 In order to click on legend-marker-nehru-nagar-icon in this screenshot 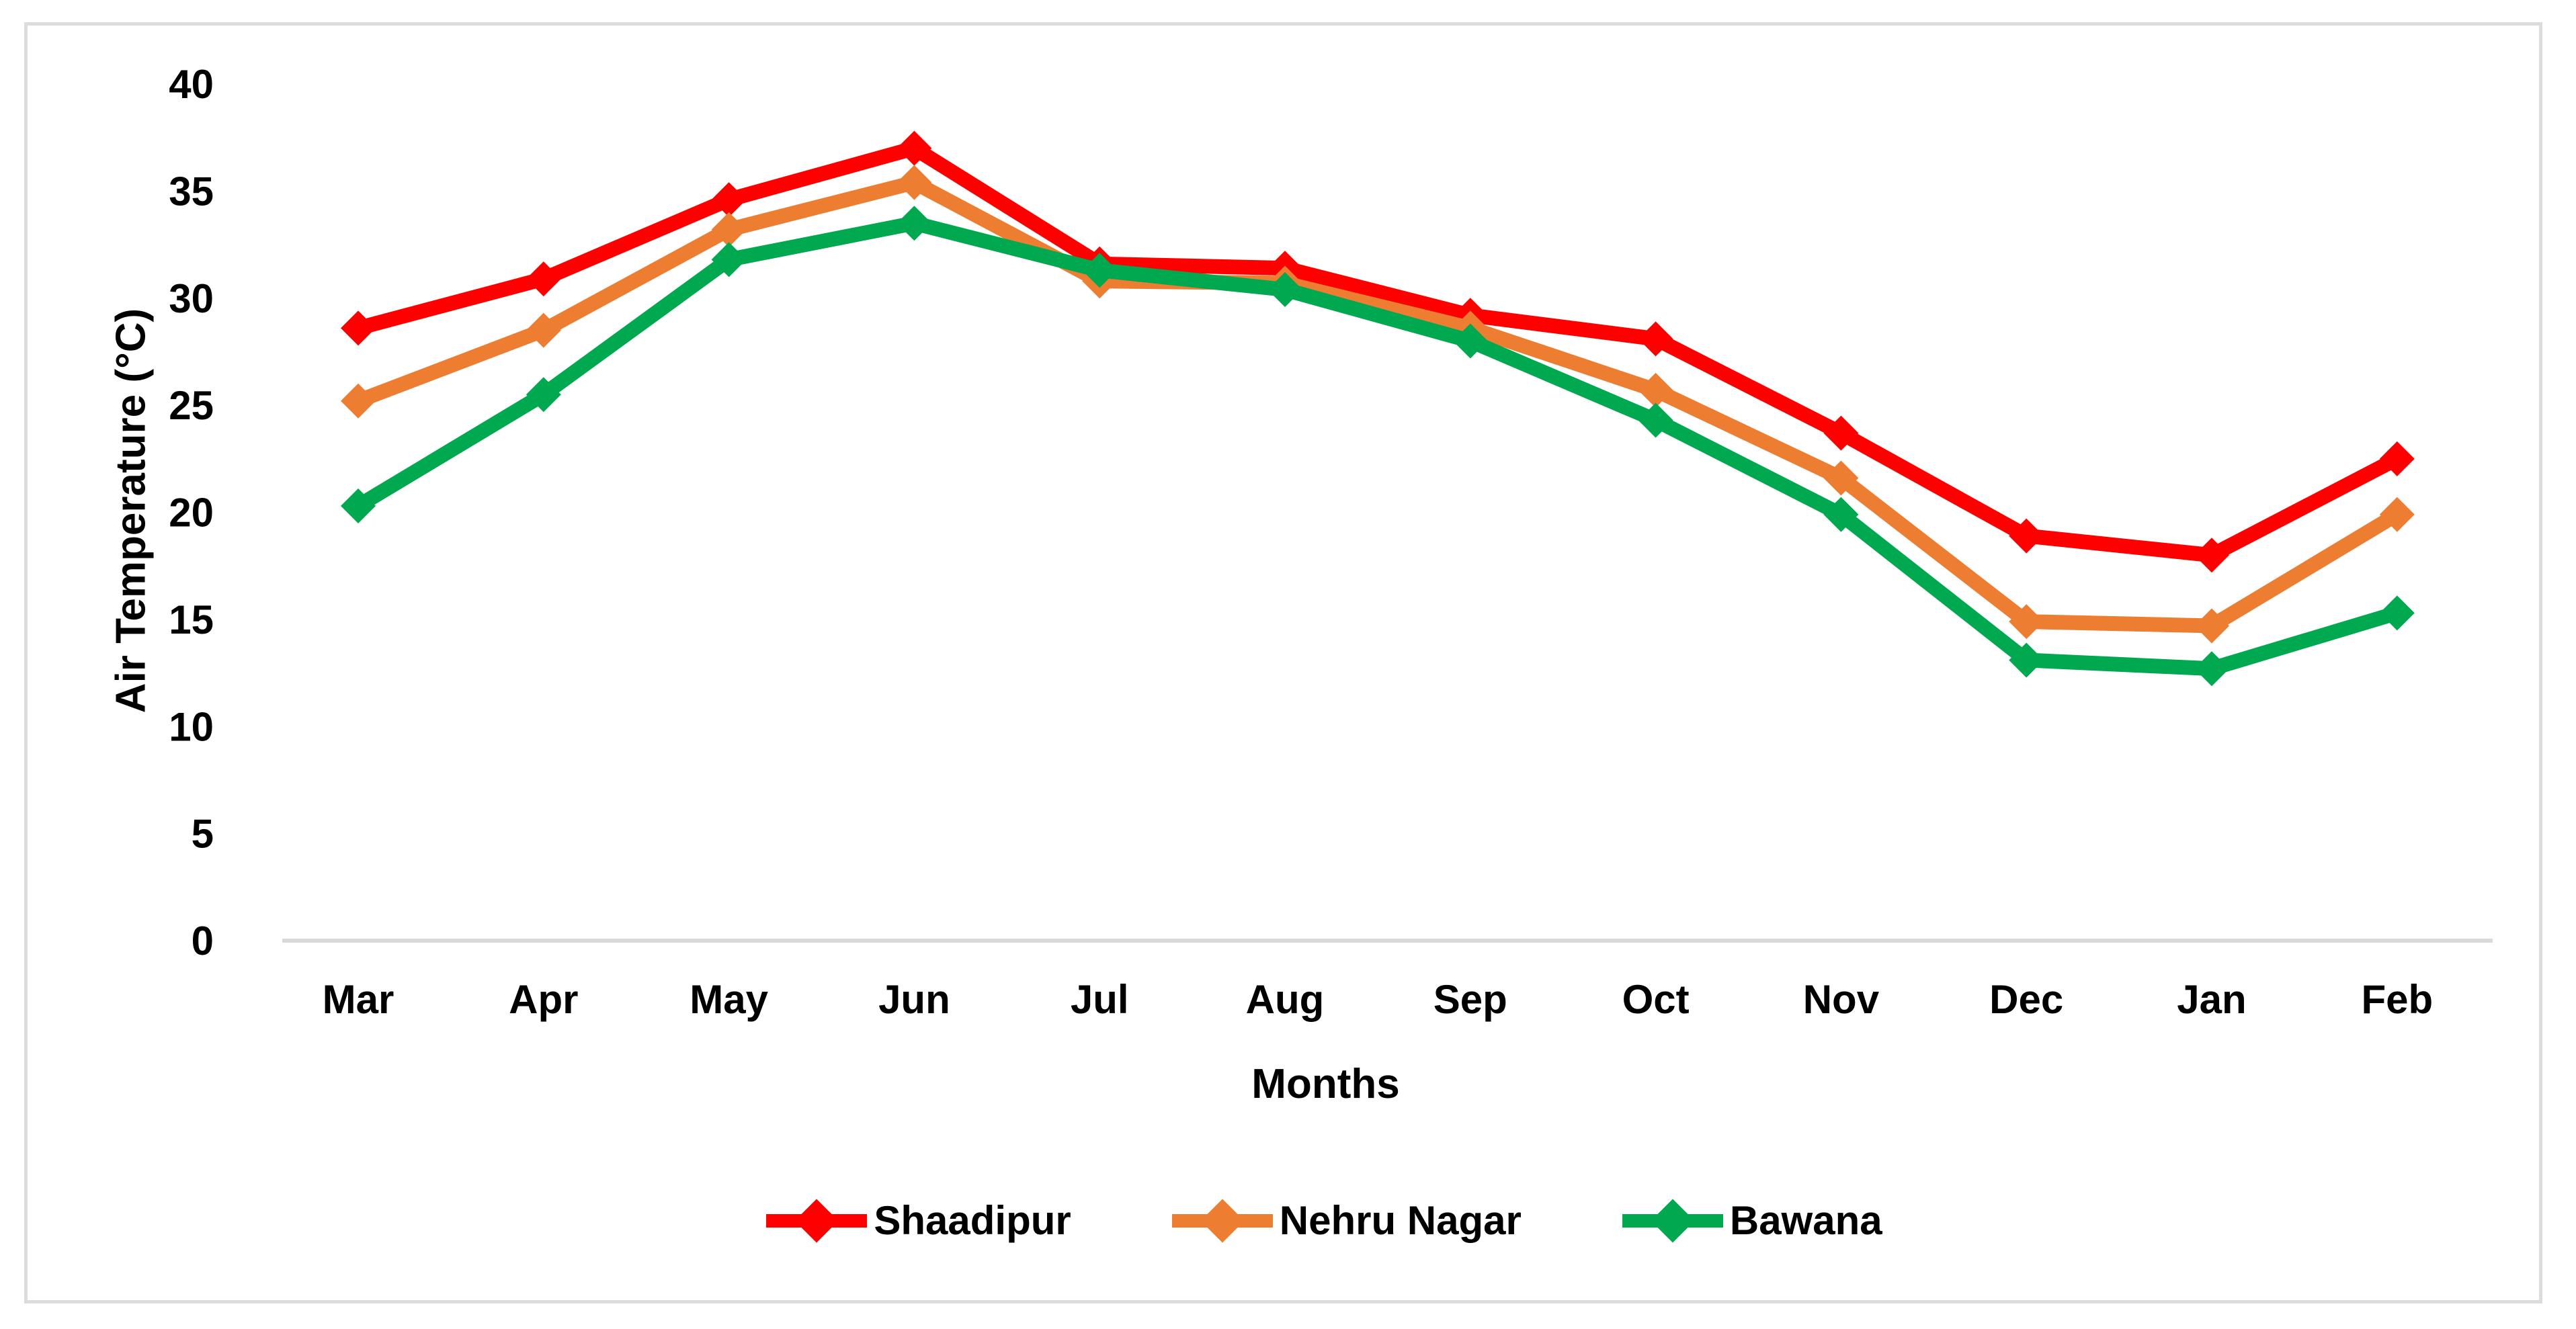, I will do `click(1222, 1221)`.